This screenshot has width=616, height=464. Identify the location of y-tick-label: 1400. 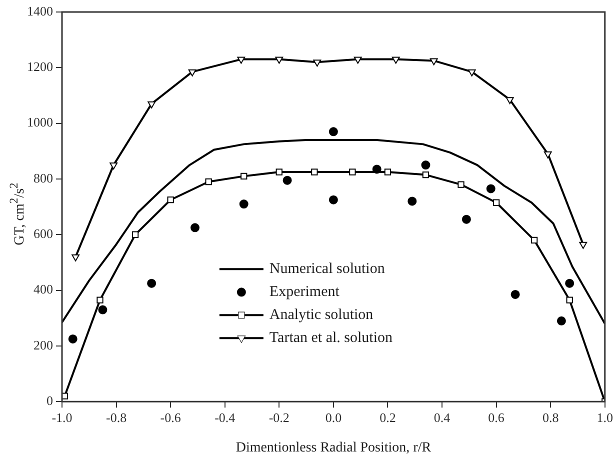
(40, 10).